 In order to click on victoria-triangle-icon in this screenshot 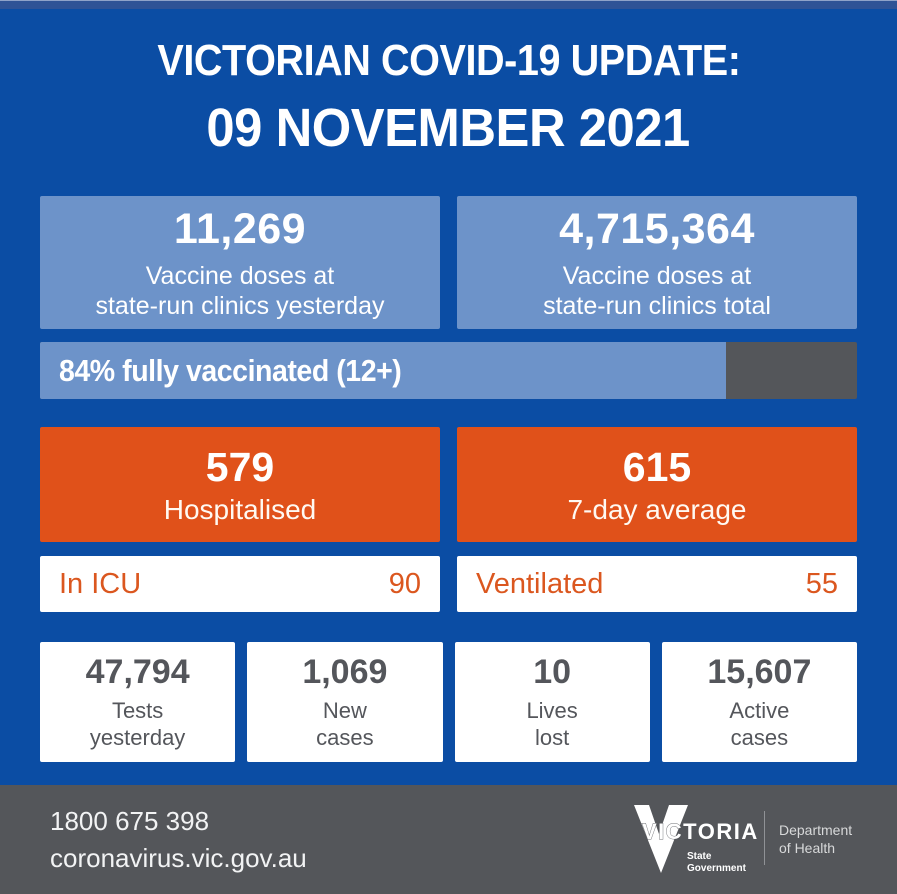, I will do `click(661, 839)`.